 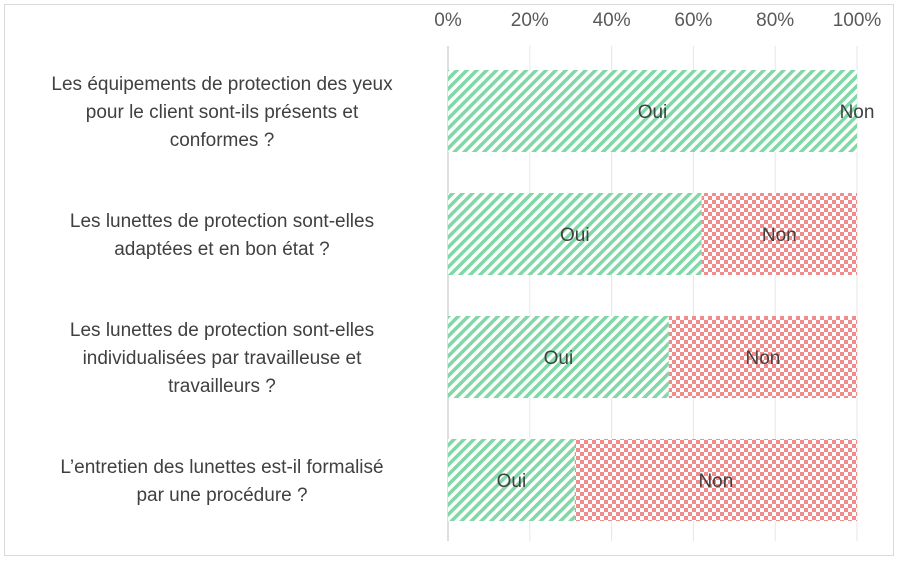 What do you see at coordinates (222, 386) in the screenshot?
I see `category-label: travailleurs ?` at bounding box center [222, 386].